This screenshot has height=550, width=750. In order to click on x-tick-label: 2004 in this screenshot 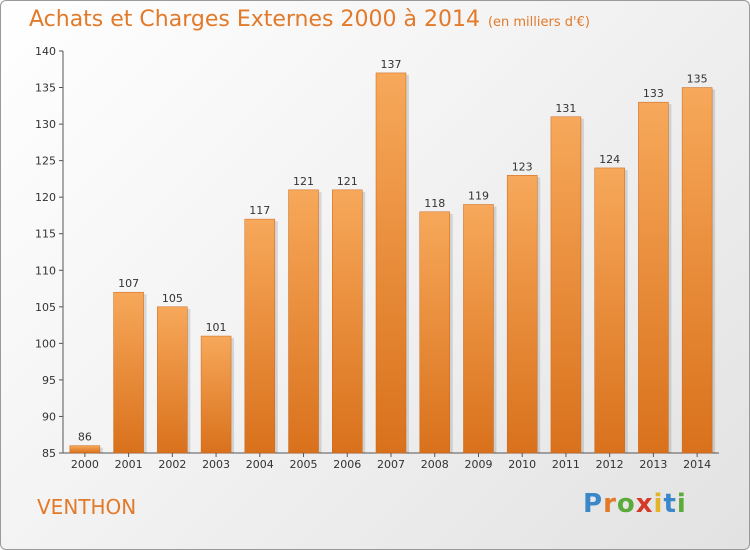, I will do `click(260, 464)`.